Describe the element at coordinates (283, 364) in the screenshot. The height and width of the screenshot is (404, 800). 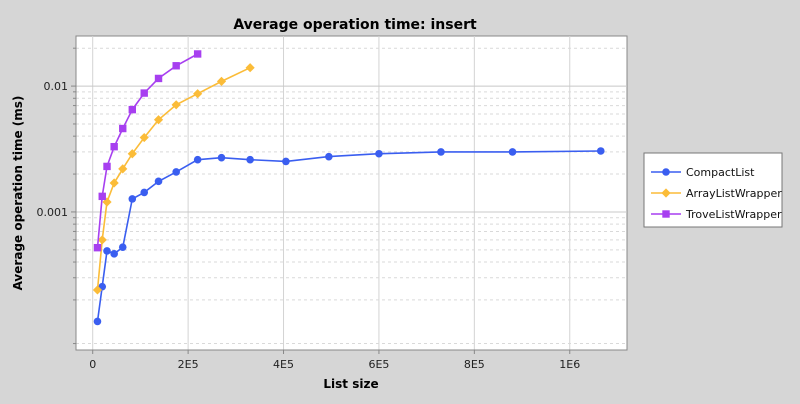
I see `x-tick-label: 4E5` at that location.